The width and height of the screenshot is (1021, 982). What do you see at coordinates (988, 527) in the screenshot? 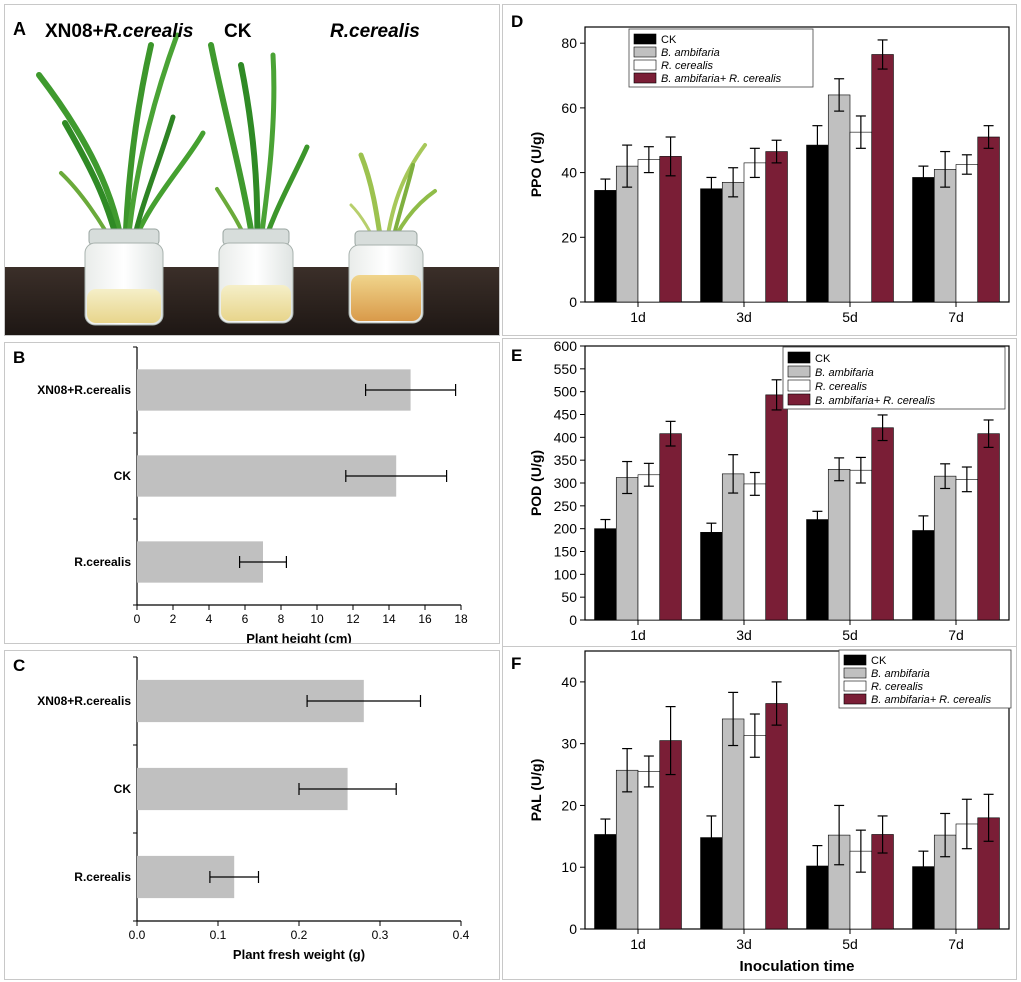
I see `bar-b-ambifaria-r-cerealis-7d` at bounding box center [988, 527].